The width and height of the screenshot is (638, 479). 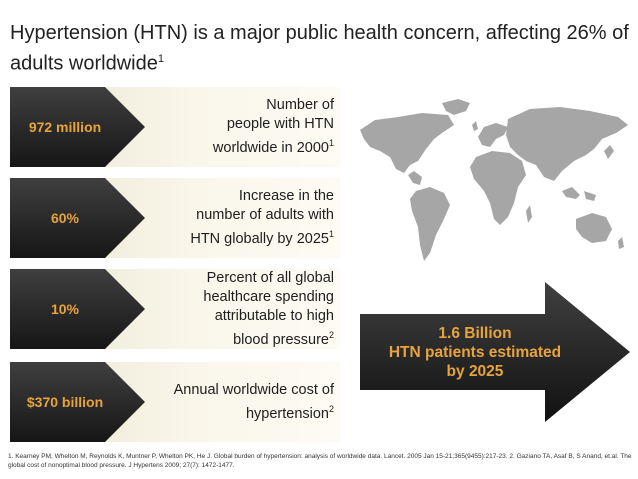 I want to click on world-map-icon, so click(x=494, y=180).